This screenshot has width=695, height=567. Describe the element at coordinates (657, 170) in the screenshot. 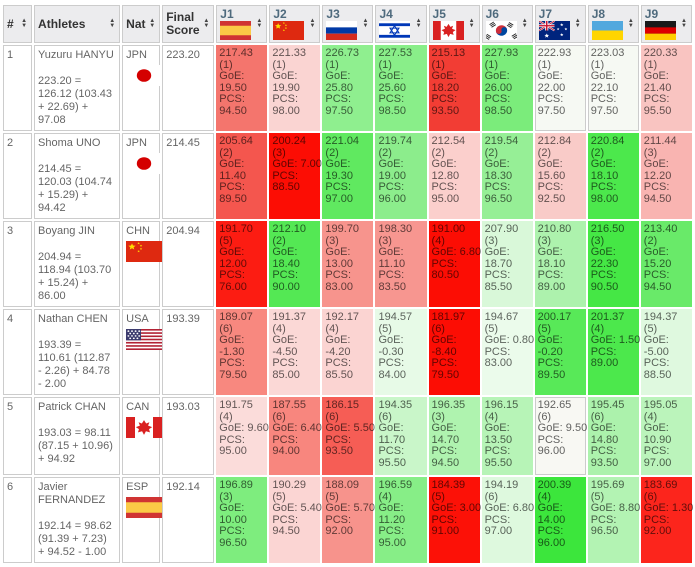

I see `goe-line: GoE: 12.20` at that location.